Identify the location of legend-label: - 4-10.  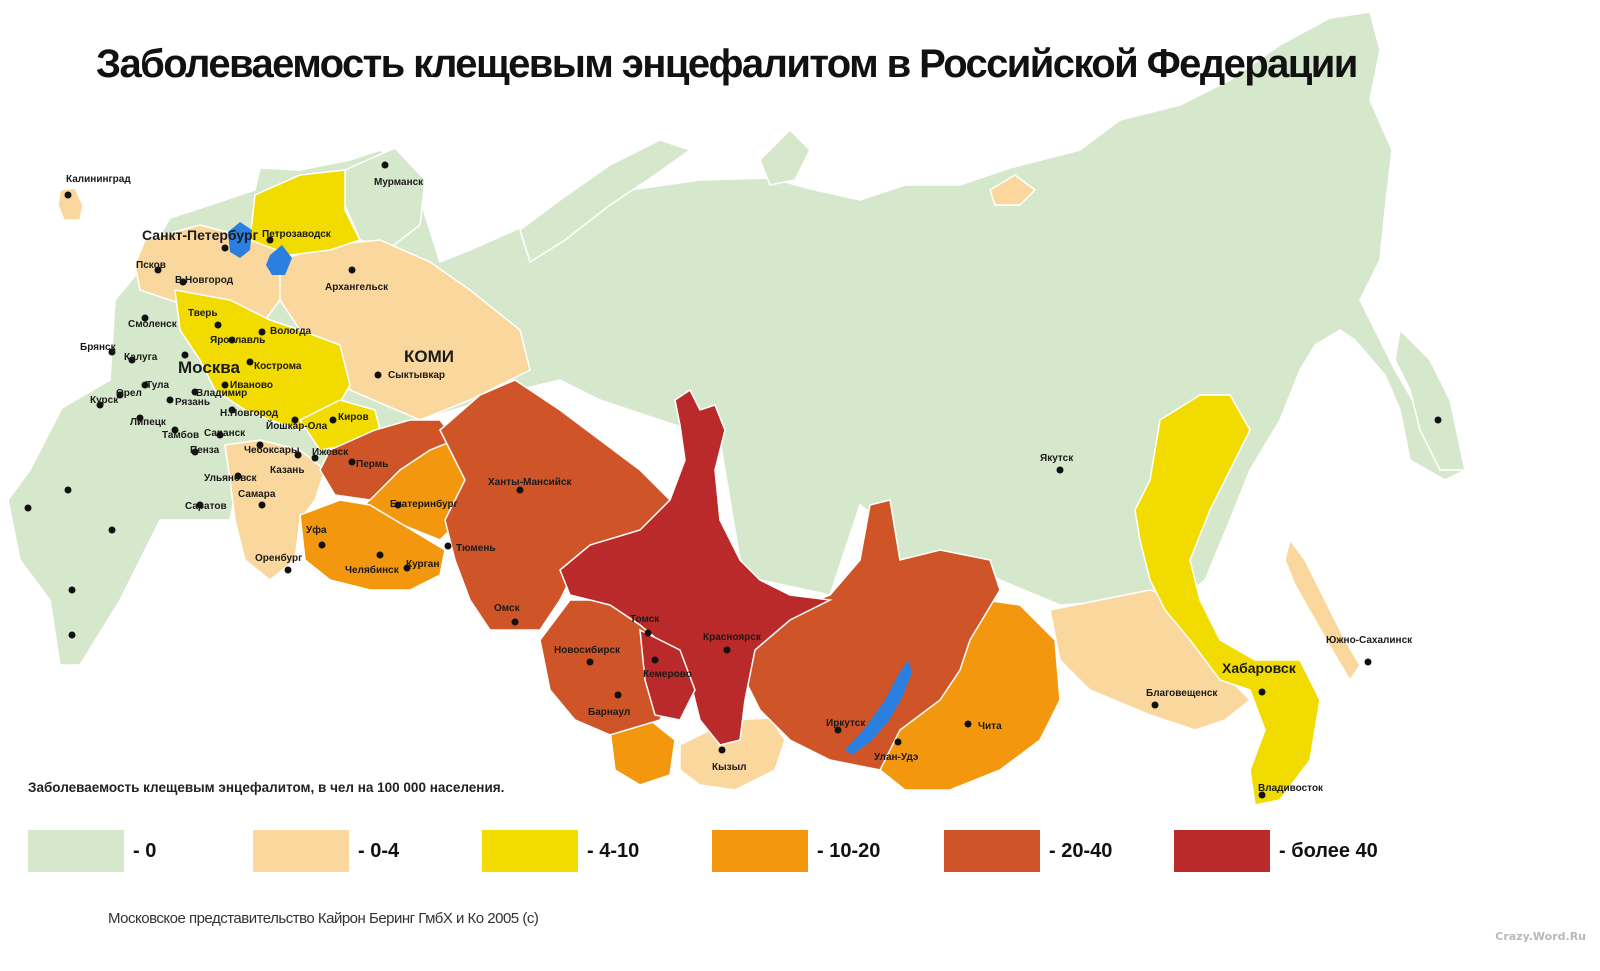
(613, 851).